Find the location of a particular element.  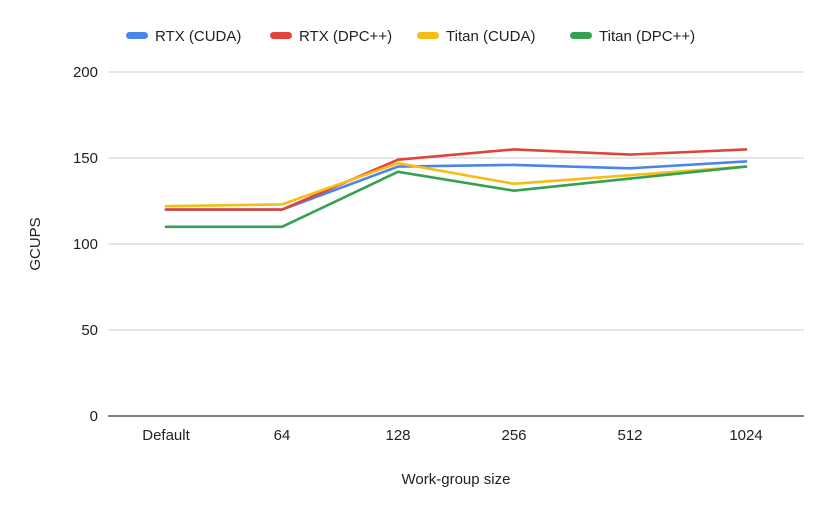

series-line-titan-cuda is located at coordinates (456, 184).